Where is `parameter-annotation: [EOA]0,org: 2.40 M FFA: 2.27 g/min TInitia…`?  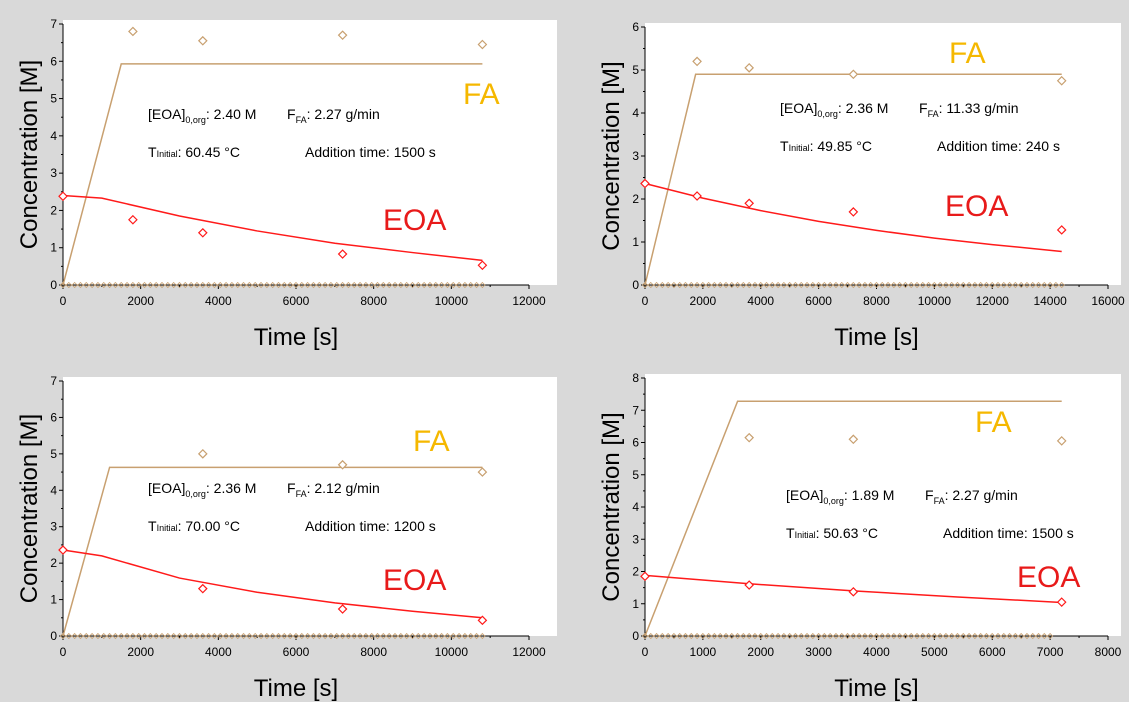 parameter-annotation: [EOA]0,org: 2.40 M FFA: 2.27 g/min TInitia… is located at coordinates (292, 133).